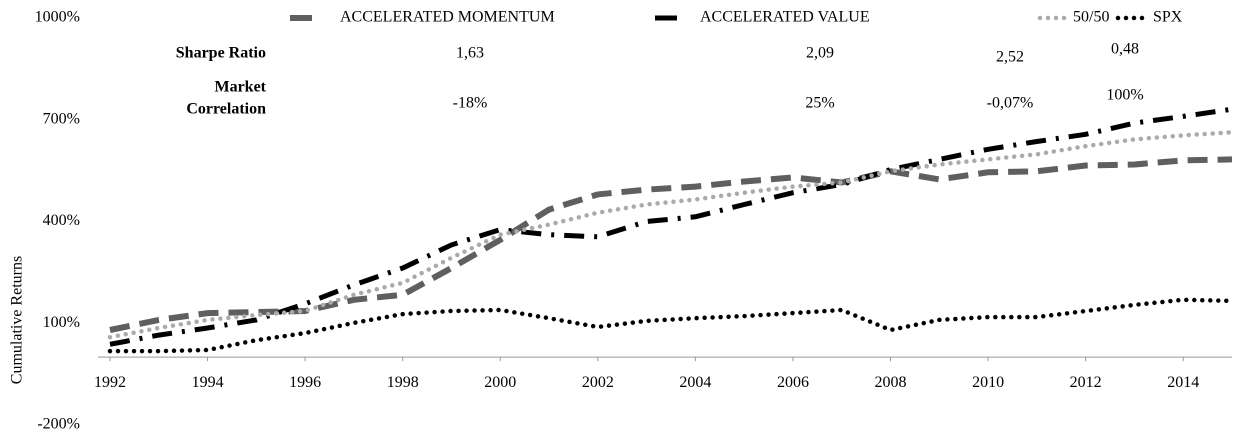  Describe the element at coordinates (1091, 17) in the screenshot. I see `legend-label: 50/50` at that location.